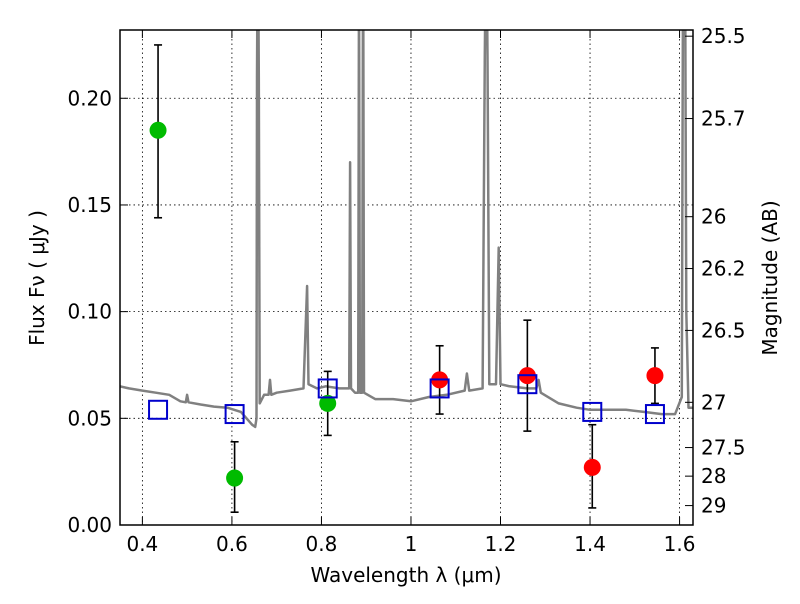 This screenshot has height=604, width=800. I want to click on y-tick-label: 0.00, so click(89, 525).